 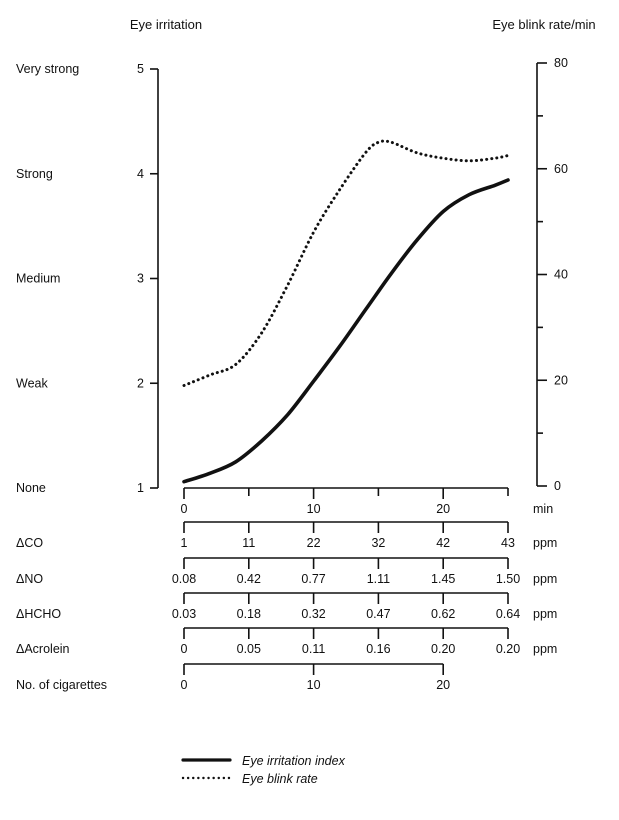 What do you see at coordinates (32, 383) in the screenshot?
I see `left-axis-category-label: Weak` at bounding box center [32, 383].